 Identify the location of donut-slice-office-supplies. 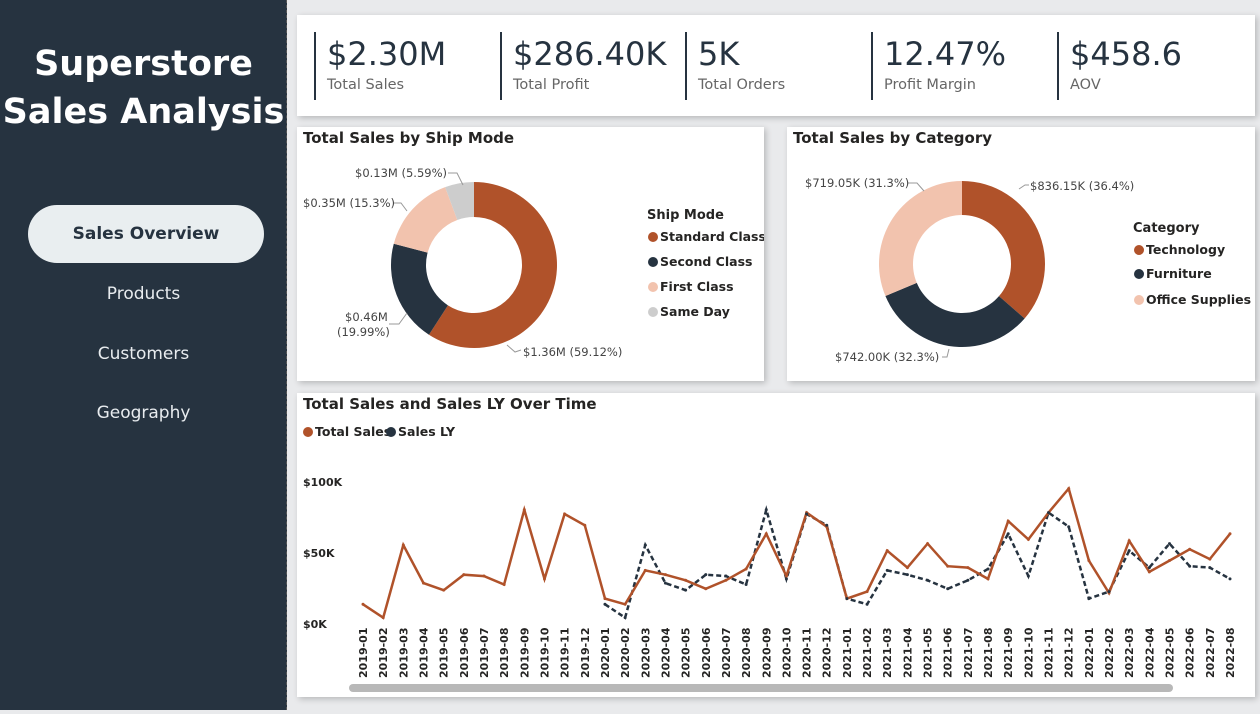
(920, 239).